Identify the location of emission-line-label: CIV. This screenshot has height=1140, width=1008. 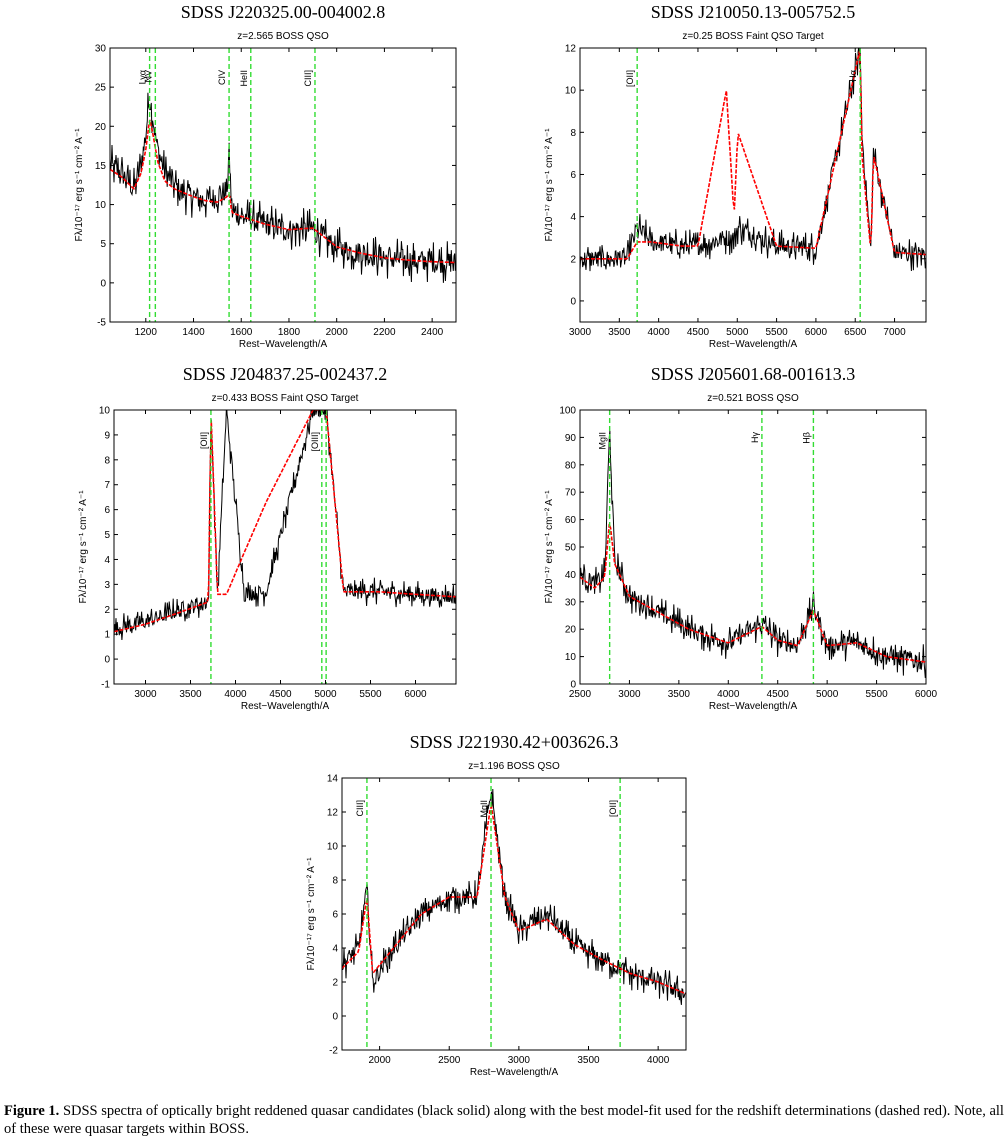
(222, 77).